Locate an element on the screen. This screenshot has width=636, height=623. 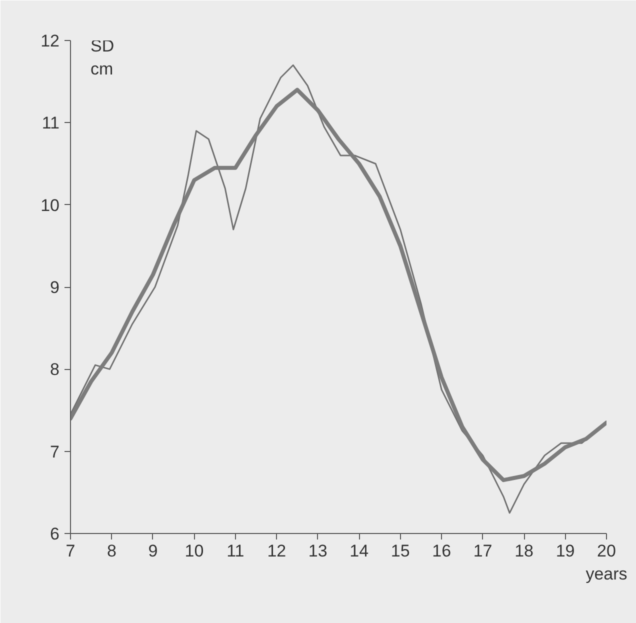
x-axis-title: years is located at coordinates (607, 574).